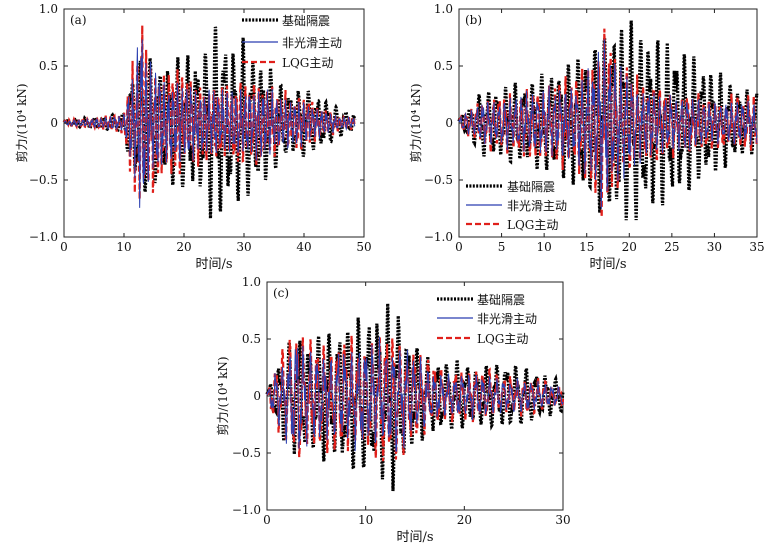 Image resolution: width=775 pixels, height=551 pixels. What do you see at coordinates (532, 225) in the screenshot?
I see `legend-label-lqg-b: LQG主动` at bounding box center [532, 225].